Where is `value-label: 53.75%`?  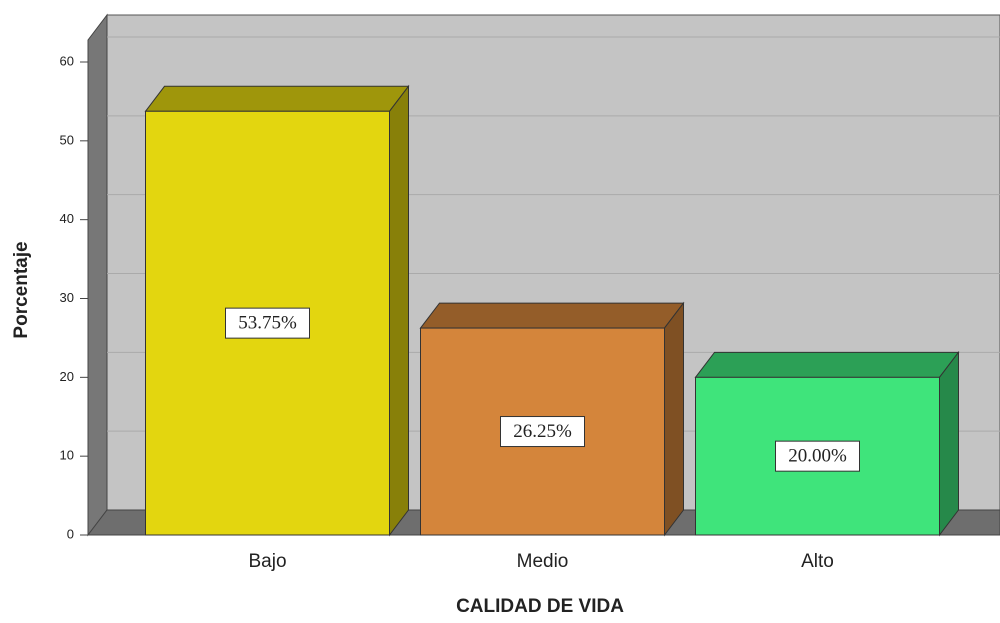 value-label: 53.75% is located at coordinates (267, 322).